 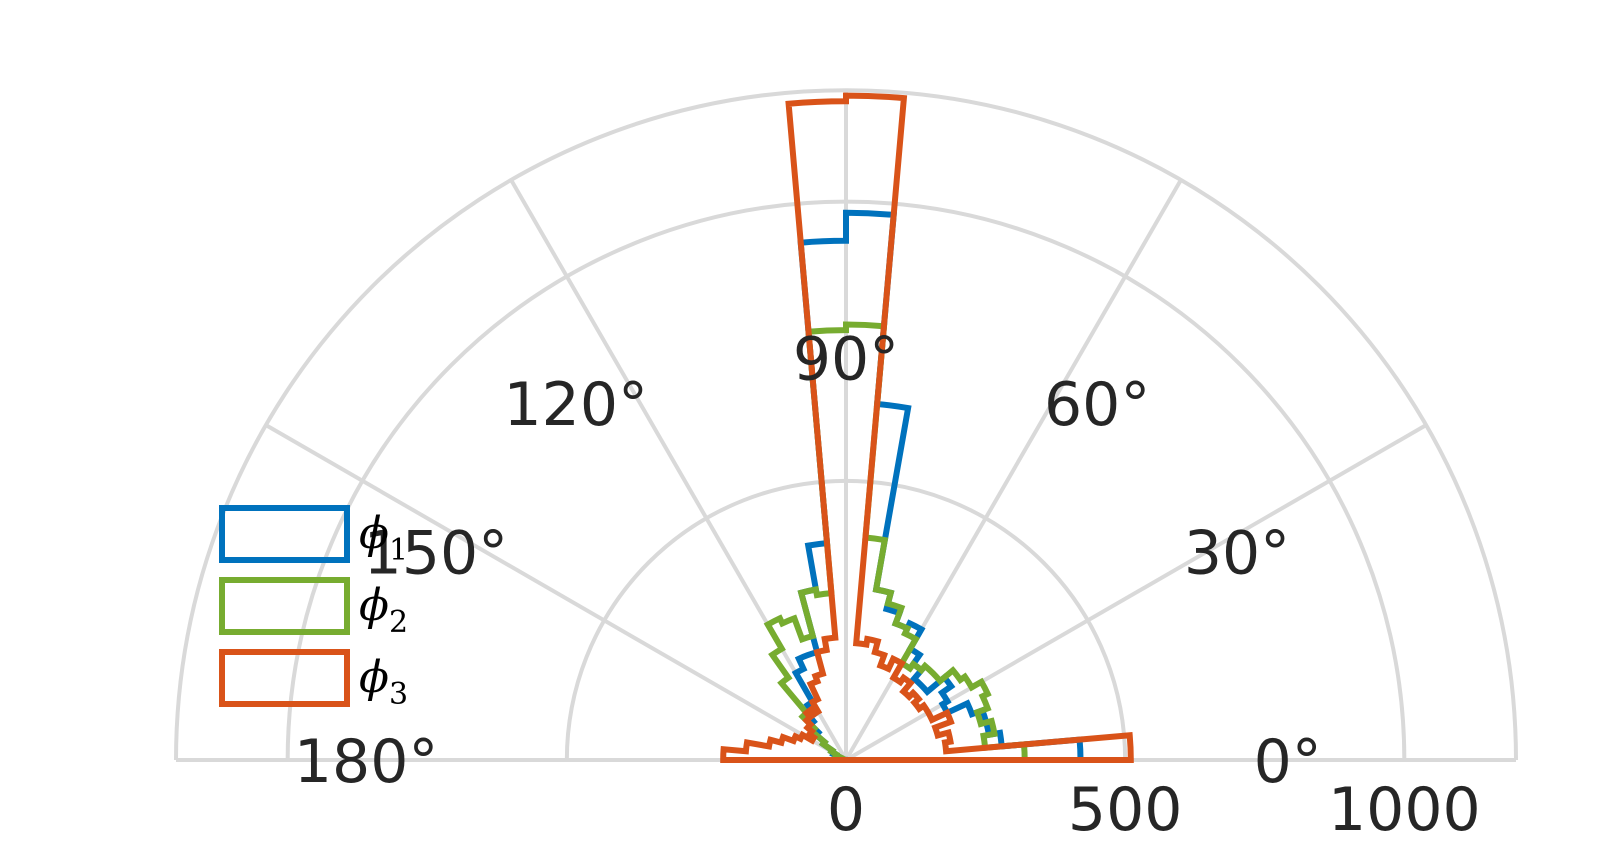 What do you see at coordinates (1288, 762) in the screenshot?
I see `theta-tick-label-0: 0°` at bounding box center [1288, 762].